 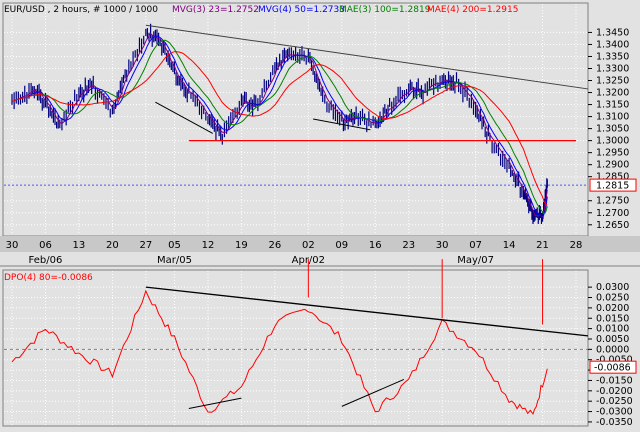 What do you see at coordinates (320, 244) in the screenshot?
I see `date-axis-band` at bounding box center [320, 244].